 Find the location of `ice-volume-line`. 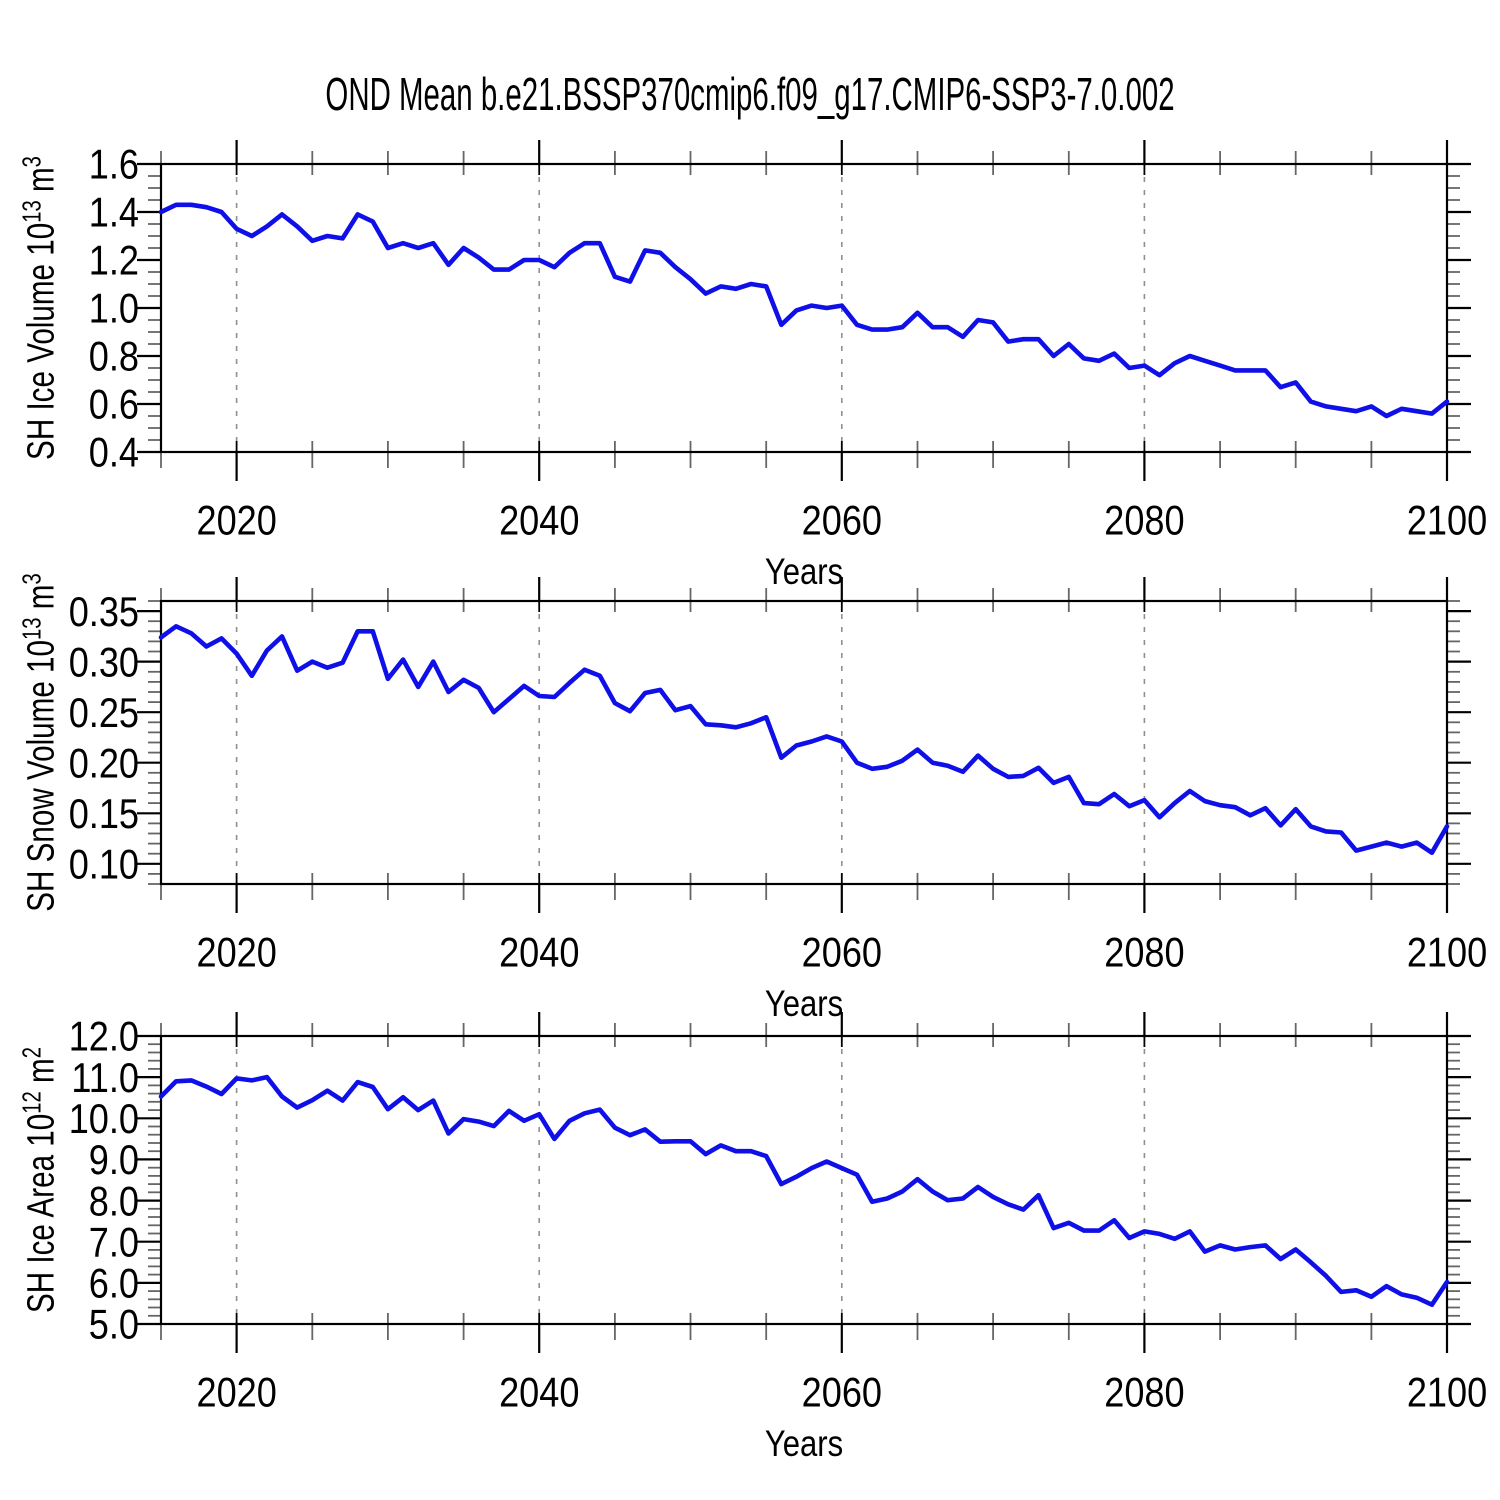

ice-volume-line is located at coordinates (804, 310).